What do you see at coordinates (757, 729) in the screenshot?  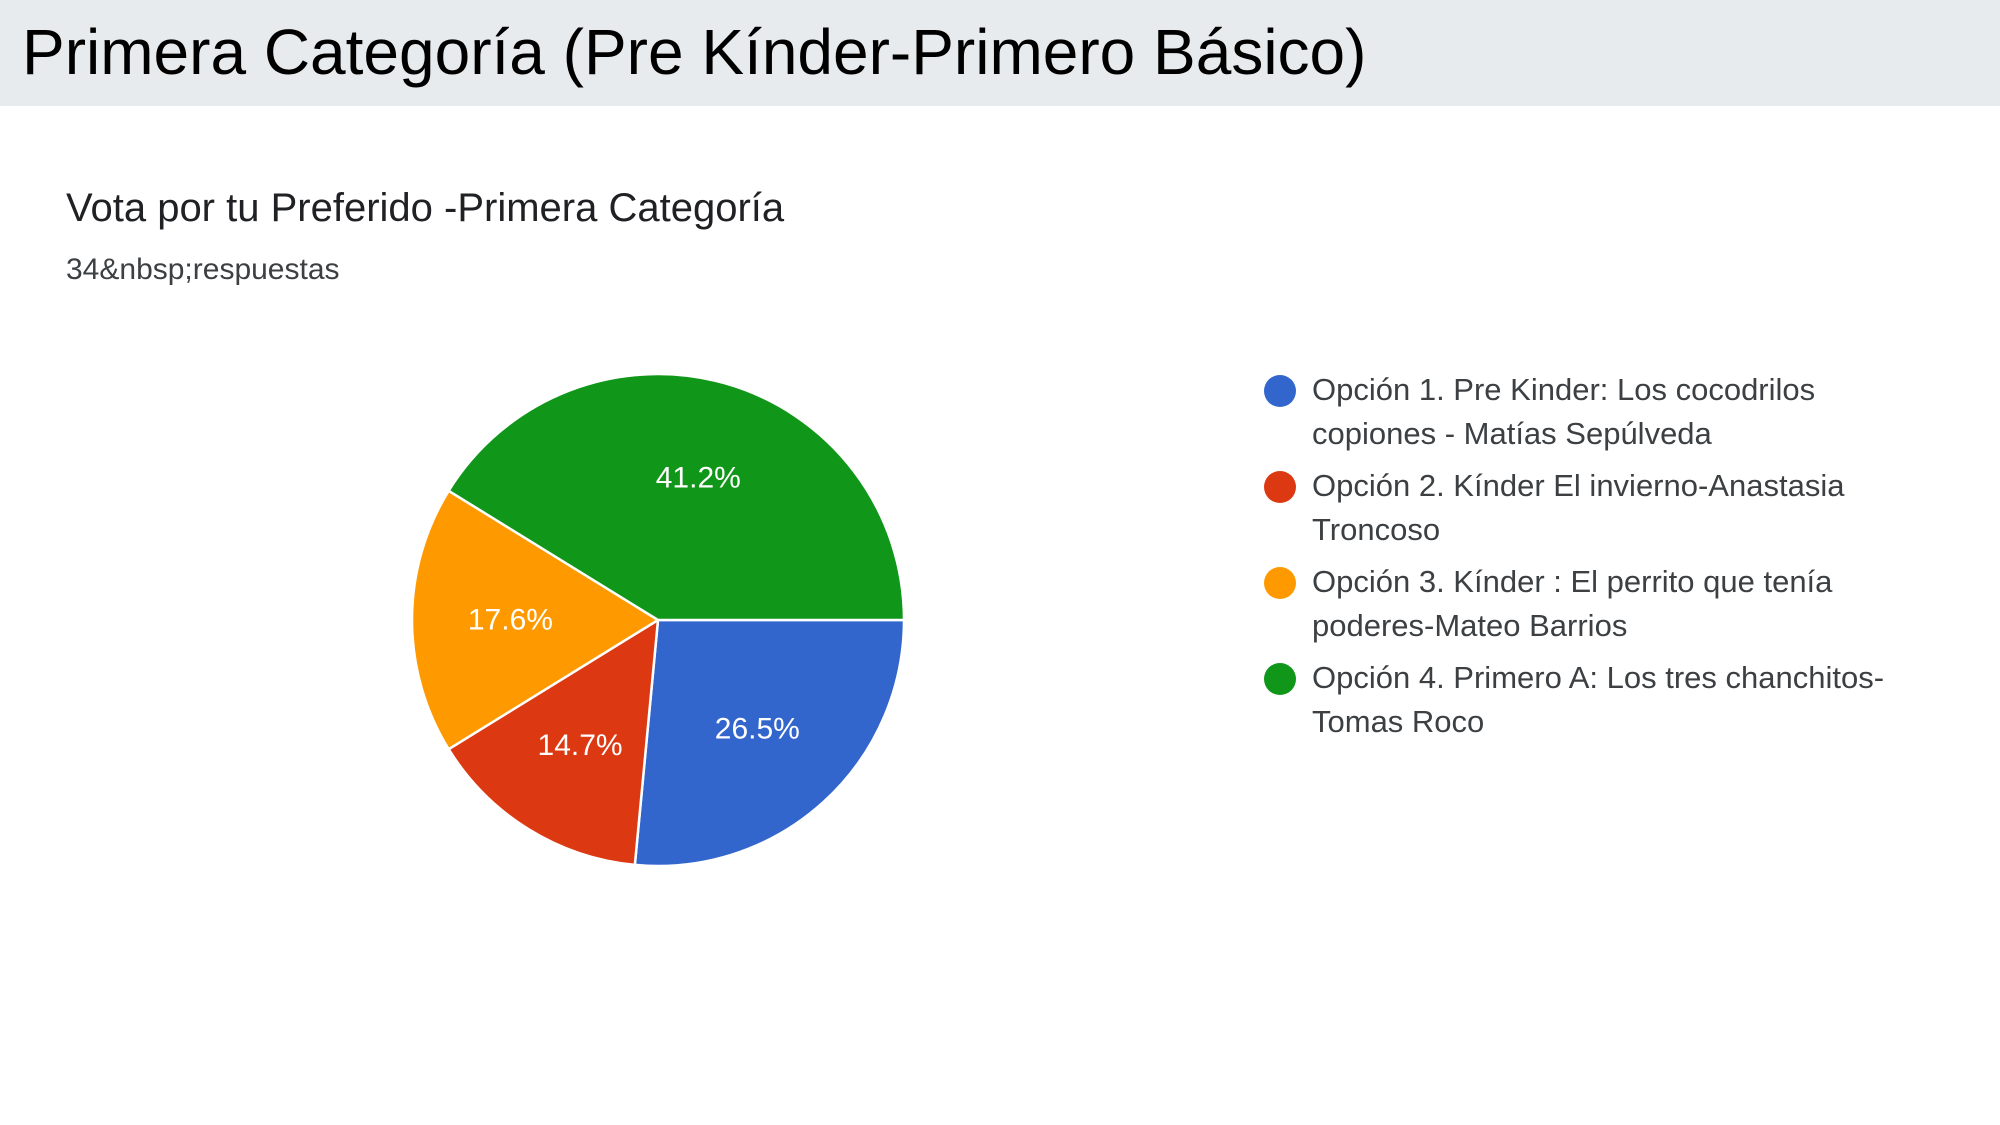 I see `slice-label-1: 26.5%` at bounding box center [757, 729].